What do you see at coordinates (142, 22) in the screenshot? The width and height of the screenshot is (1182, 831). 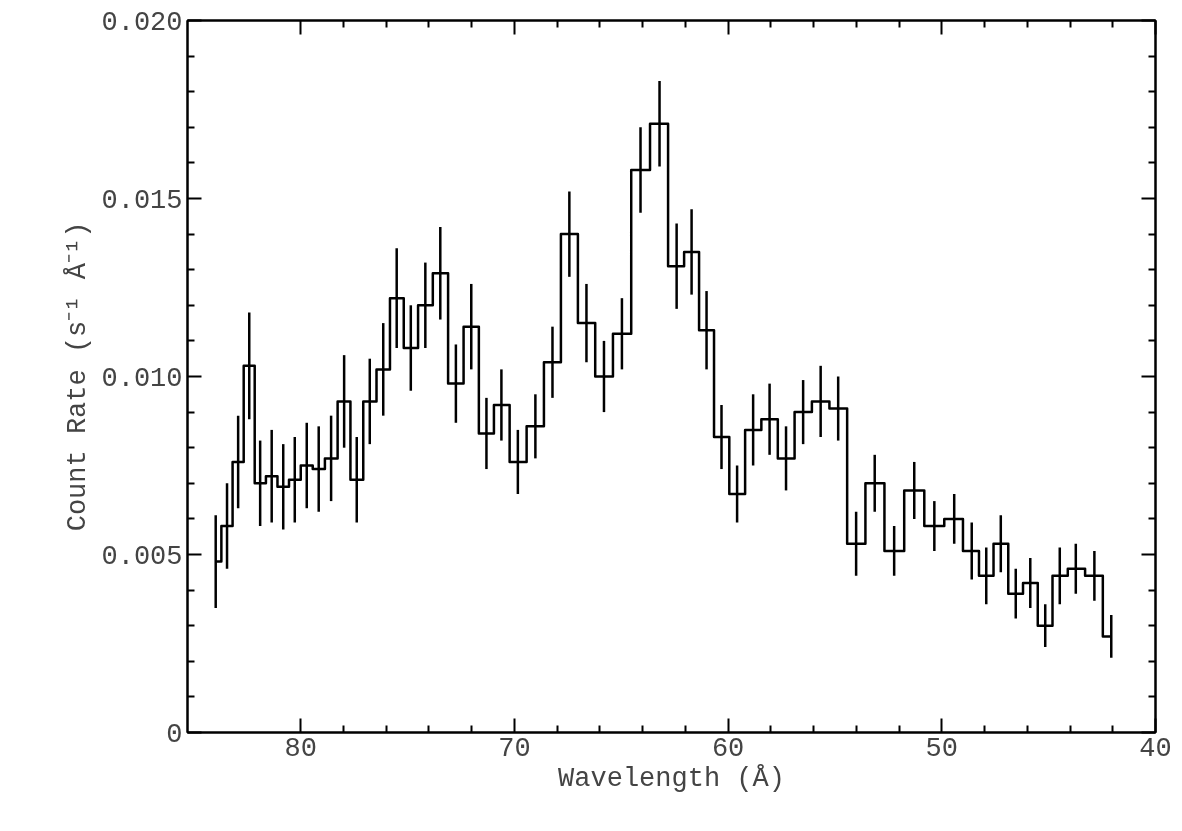 I see `y-tick-label: 0.020` at bounding box center [142, 22].